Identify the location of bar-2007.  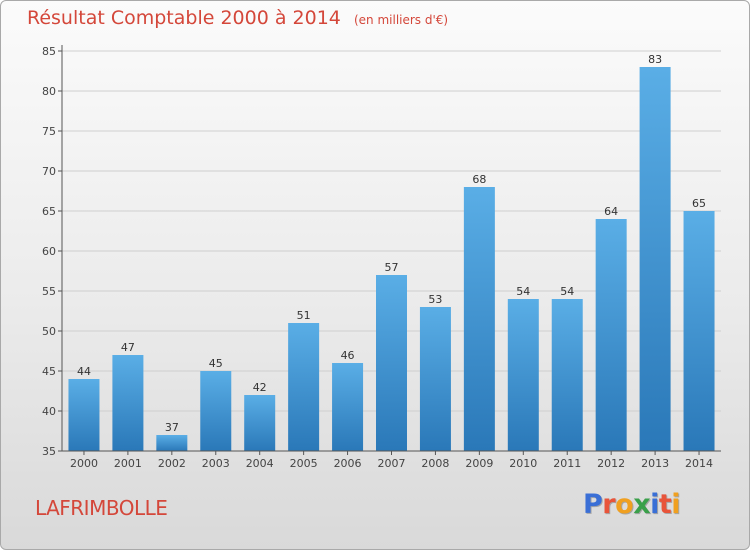
(391, 363).